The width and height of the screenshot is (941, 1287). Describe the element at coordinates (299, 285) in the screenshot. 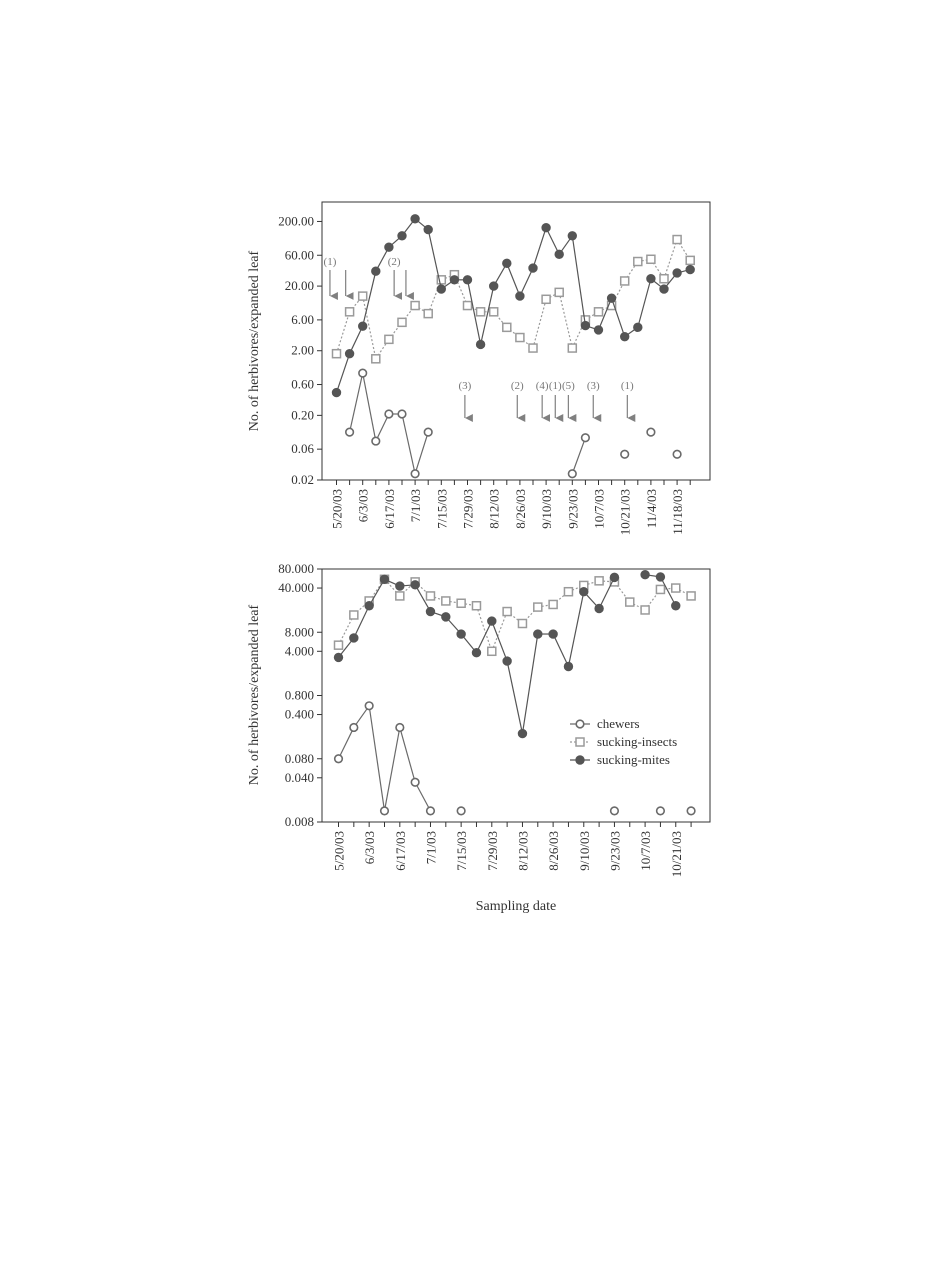

I see `y-tick-label: 20.00` at that location.